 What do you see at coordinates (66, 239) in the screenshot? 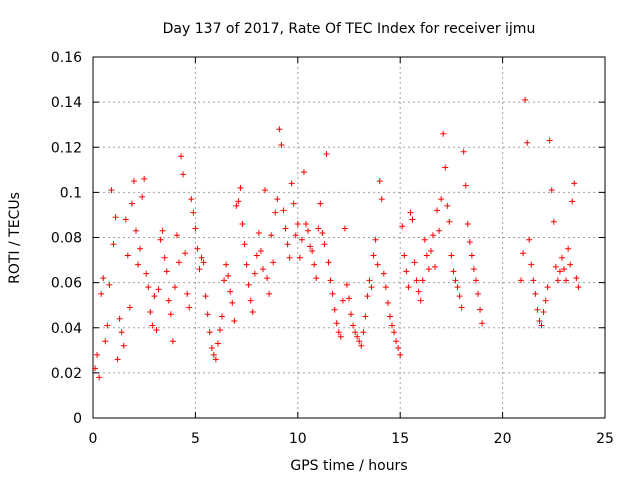
I see `y-tick-label: 0.08` at bounding box center [66, 239].